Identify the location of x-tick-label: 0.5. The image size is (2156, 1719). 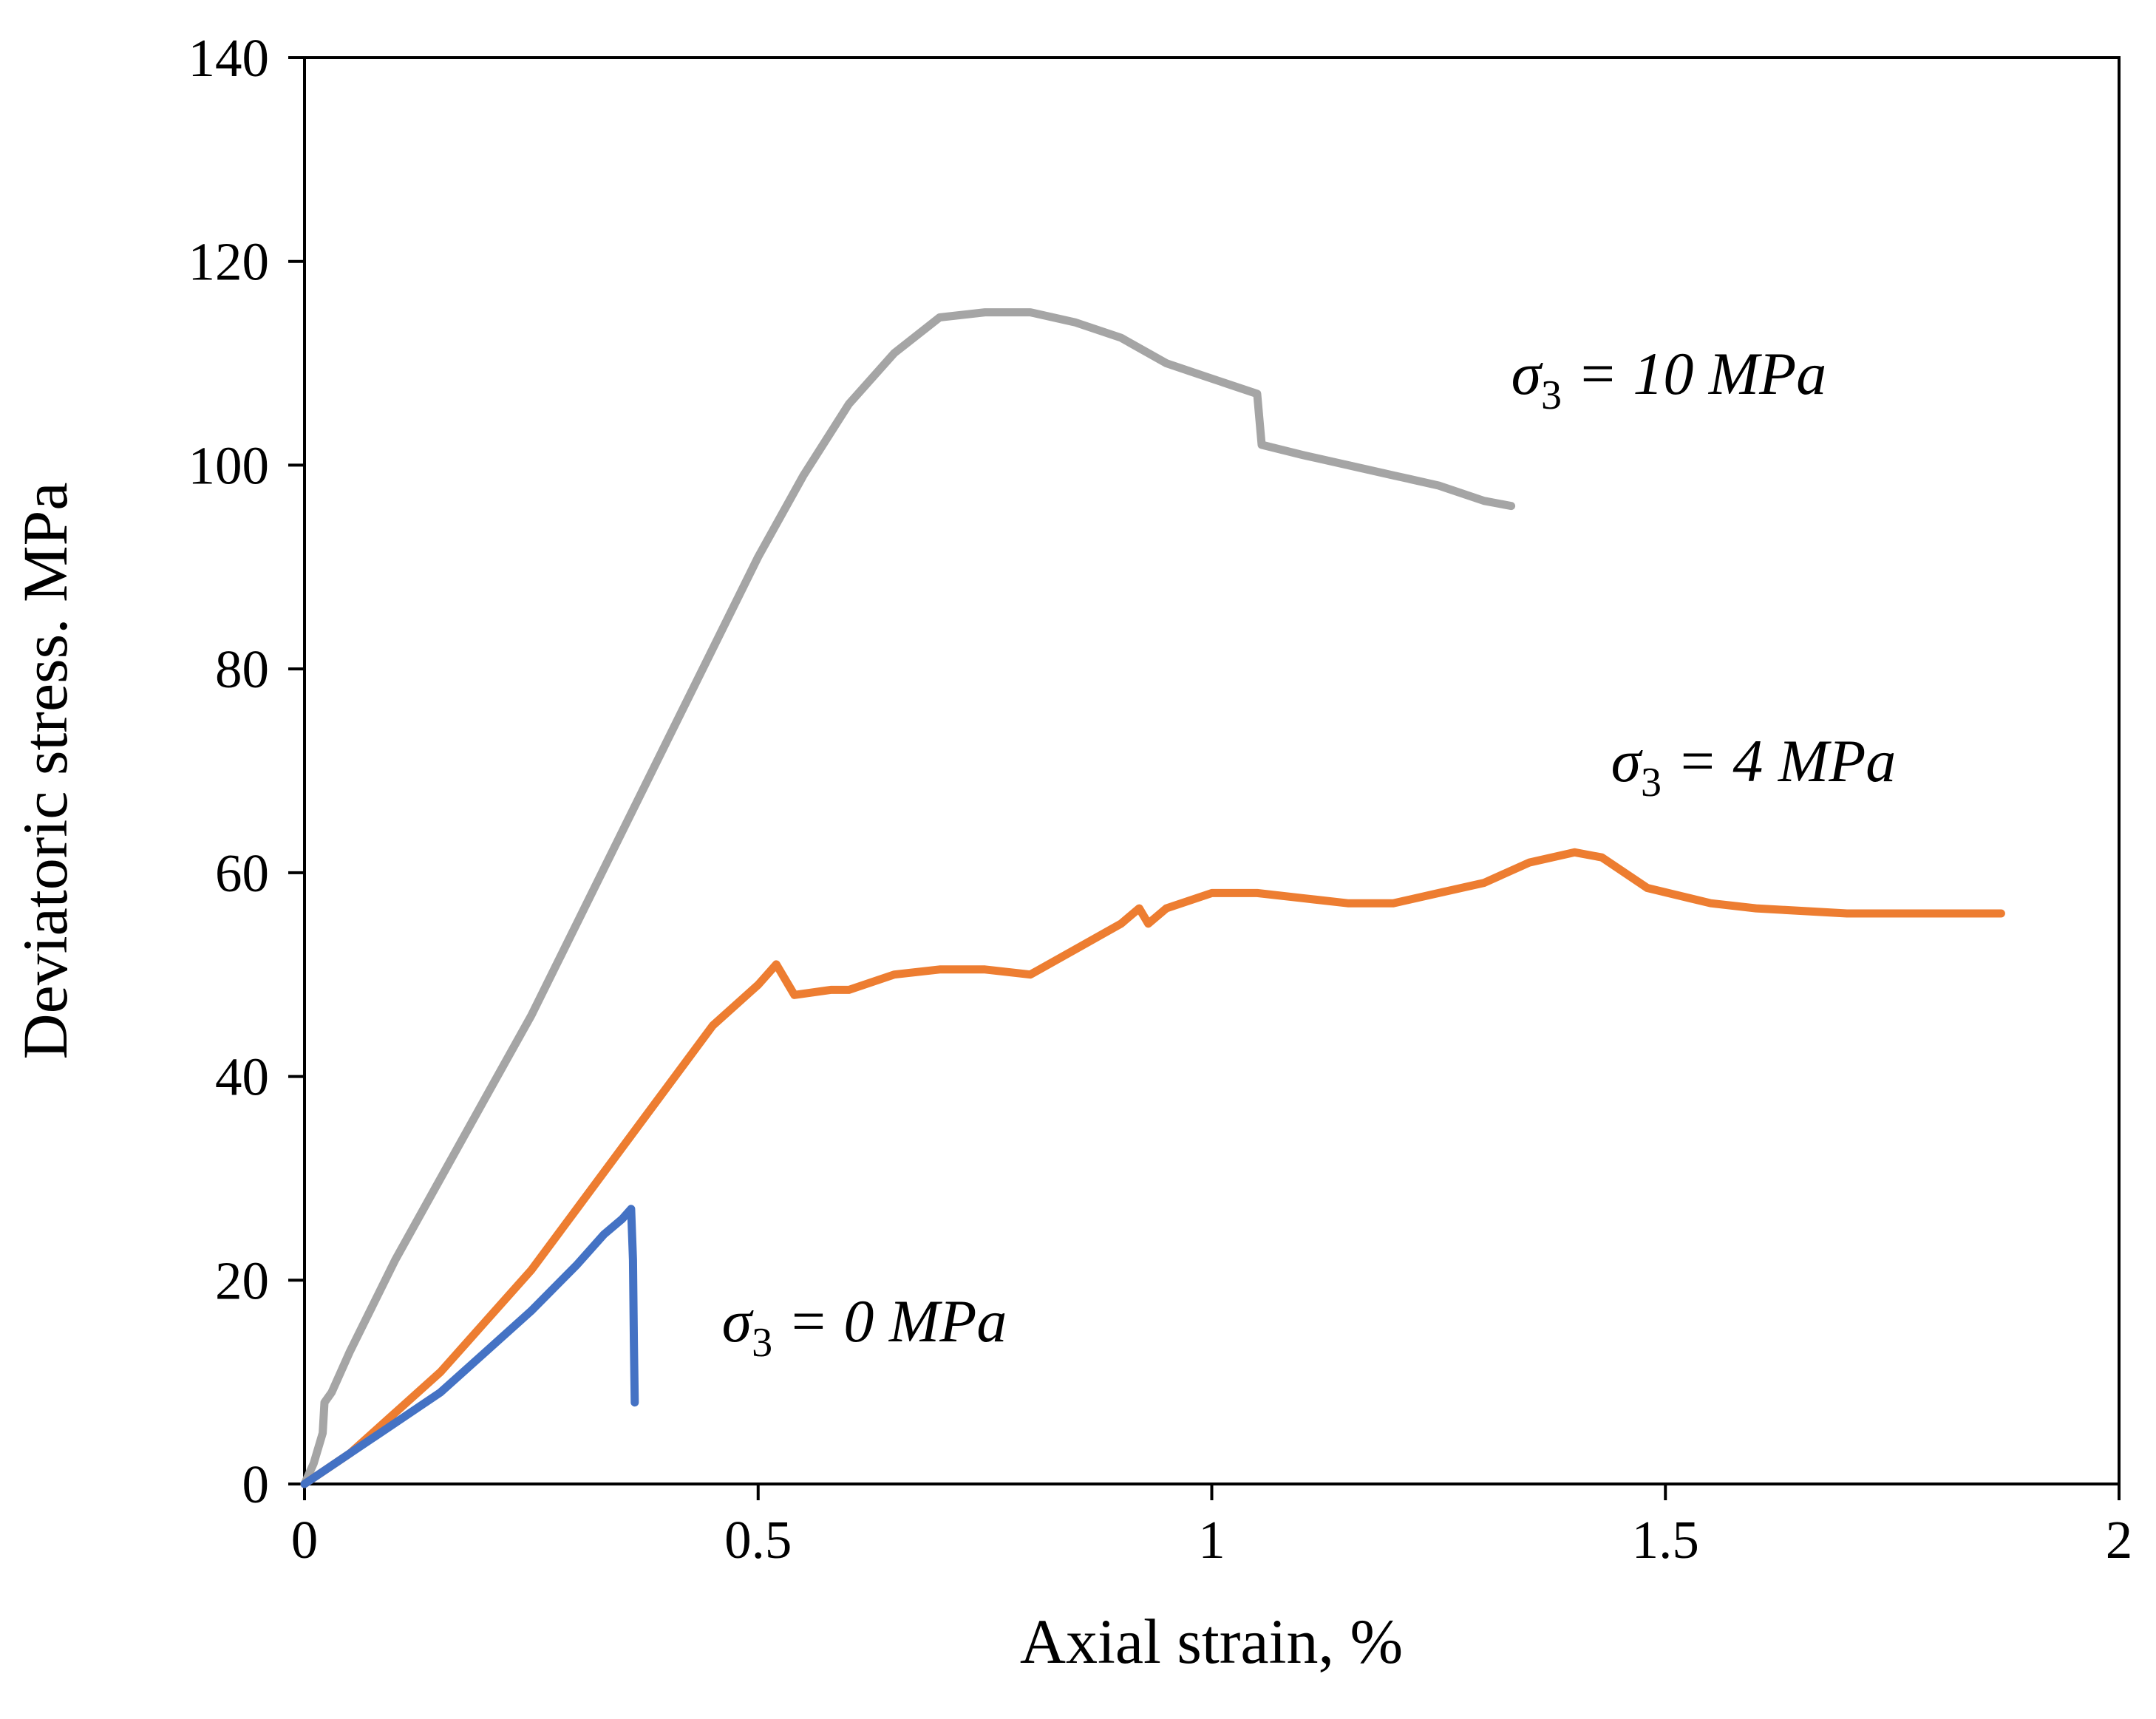
(758, 1540).